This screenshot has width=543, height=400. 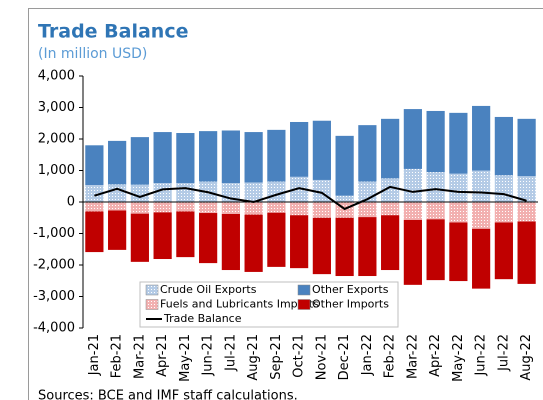 I want to click on legend-box, so click(x=269, y=304).